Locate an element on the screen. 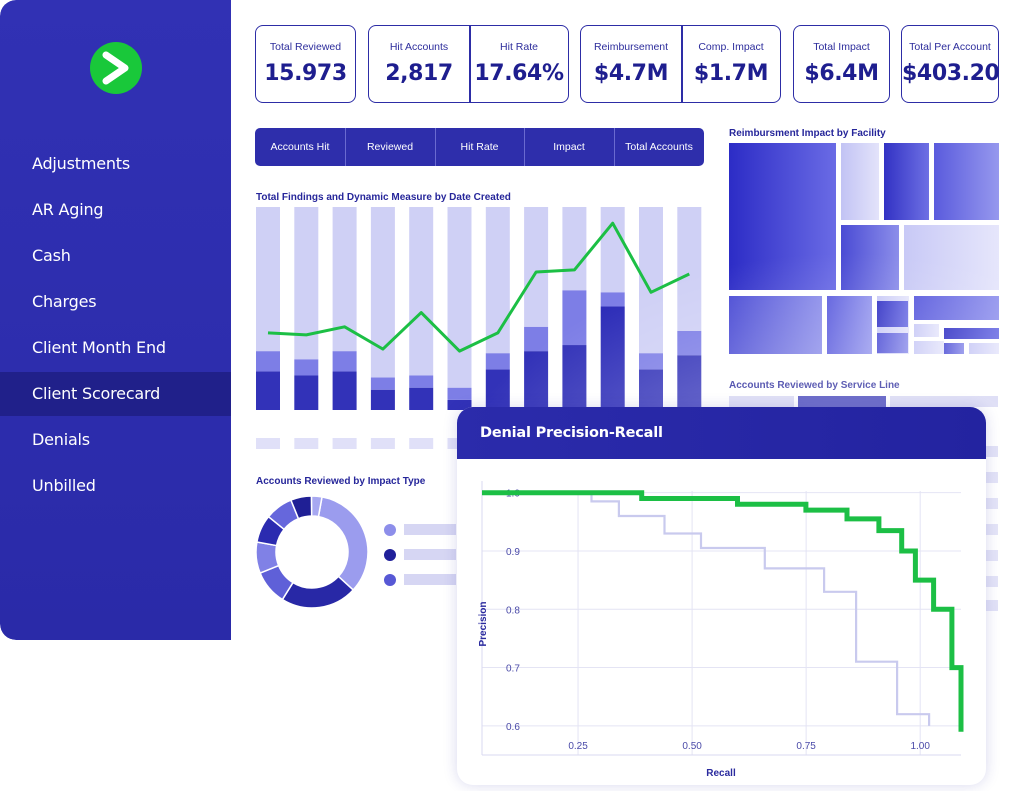 The height and width of the screenshot is (791, 1024). logo is located at coordinates (116, 68).